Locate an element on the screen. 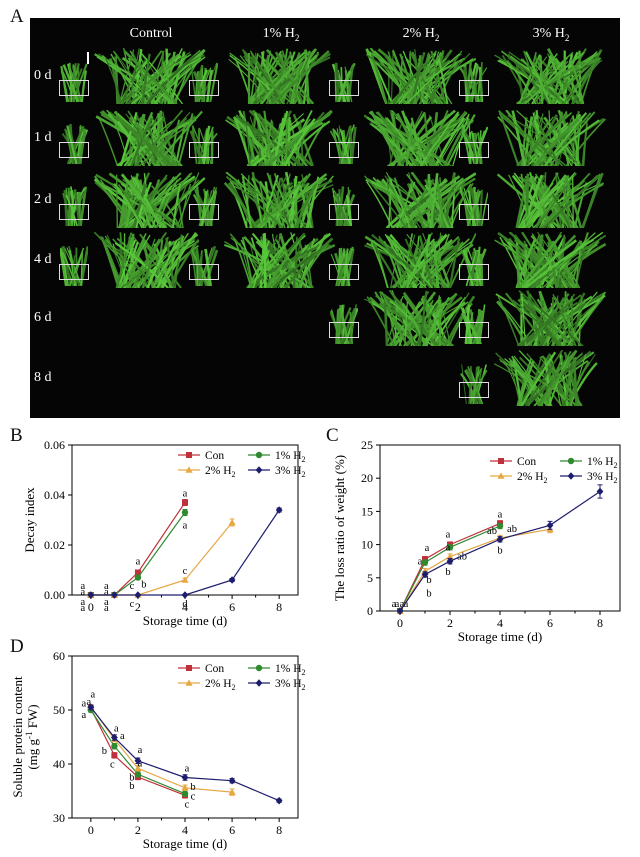 The height and width of the screenshot is (857, 640). legend: Con 1% H2 2% H2 3% H2 is located at coordinates (242, 464).